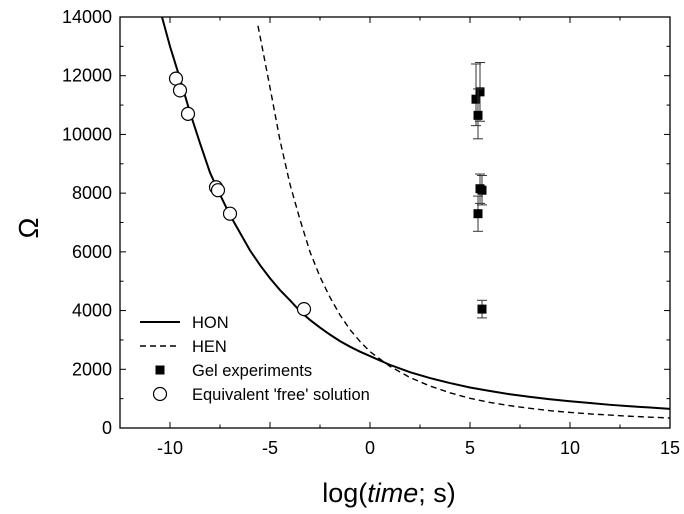 This screenshot has width=684, height=514. Describe the element at coordinates (28, 228) in the screenshot. I see `y-axis-title: Ω` at that location.